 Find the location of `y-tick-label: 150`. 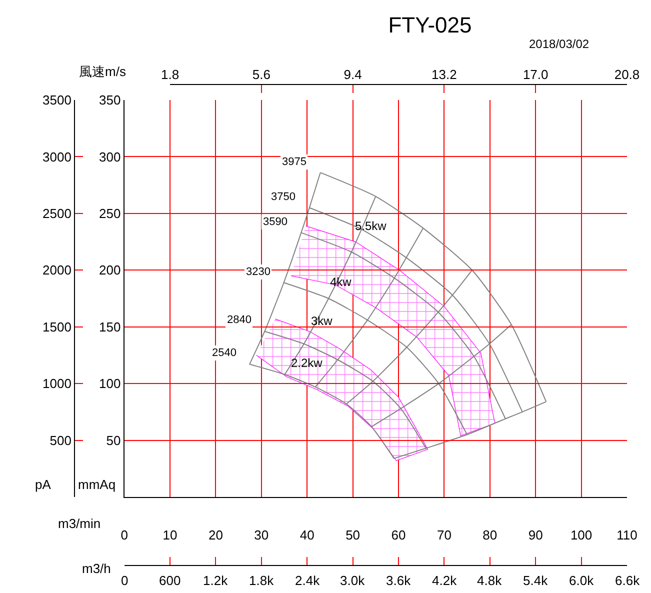

y-tick-label: 150 is located at coordinates (110, 326).